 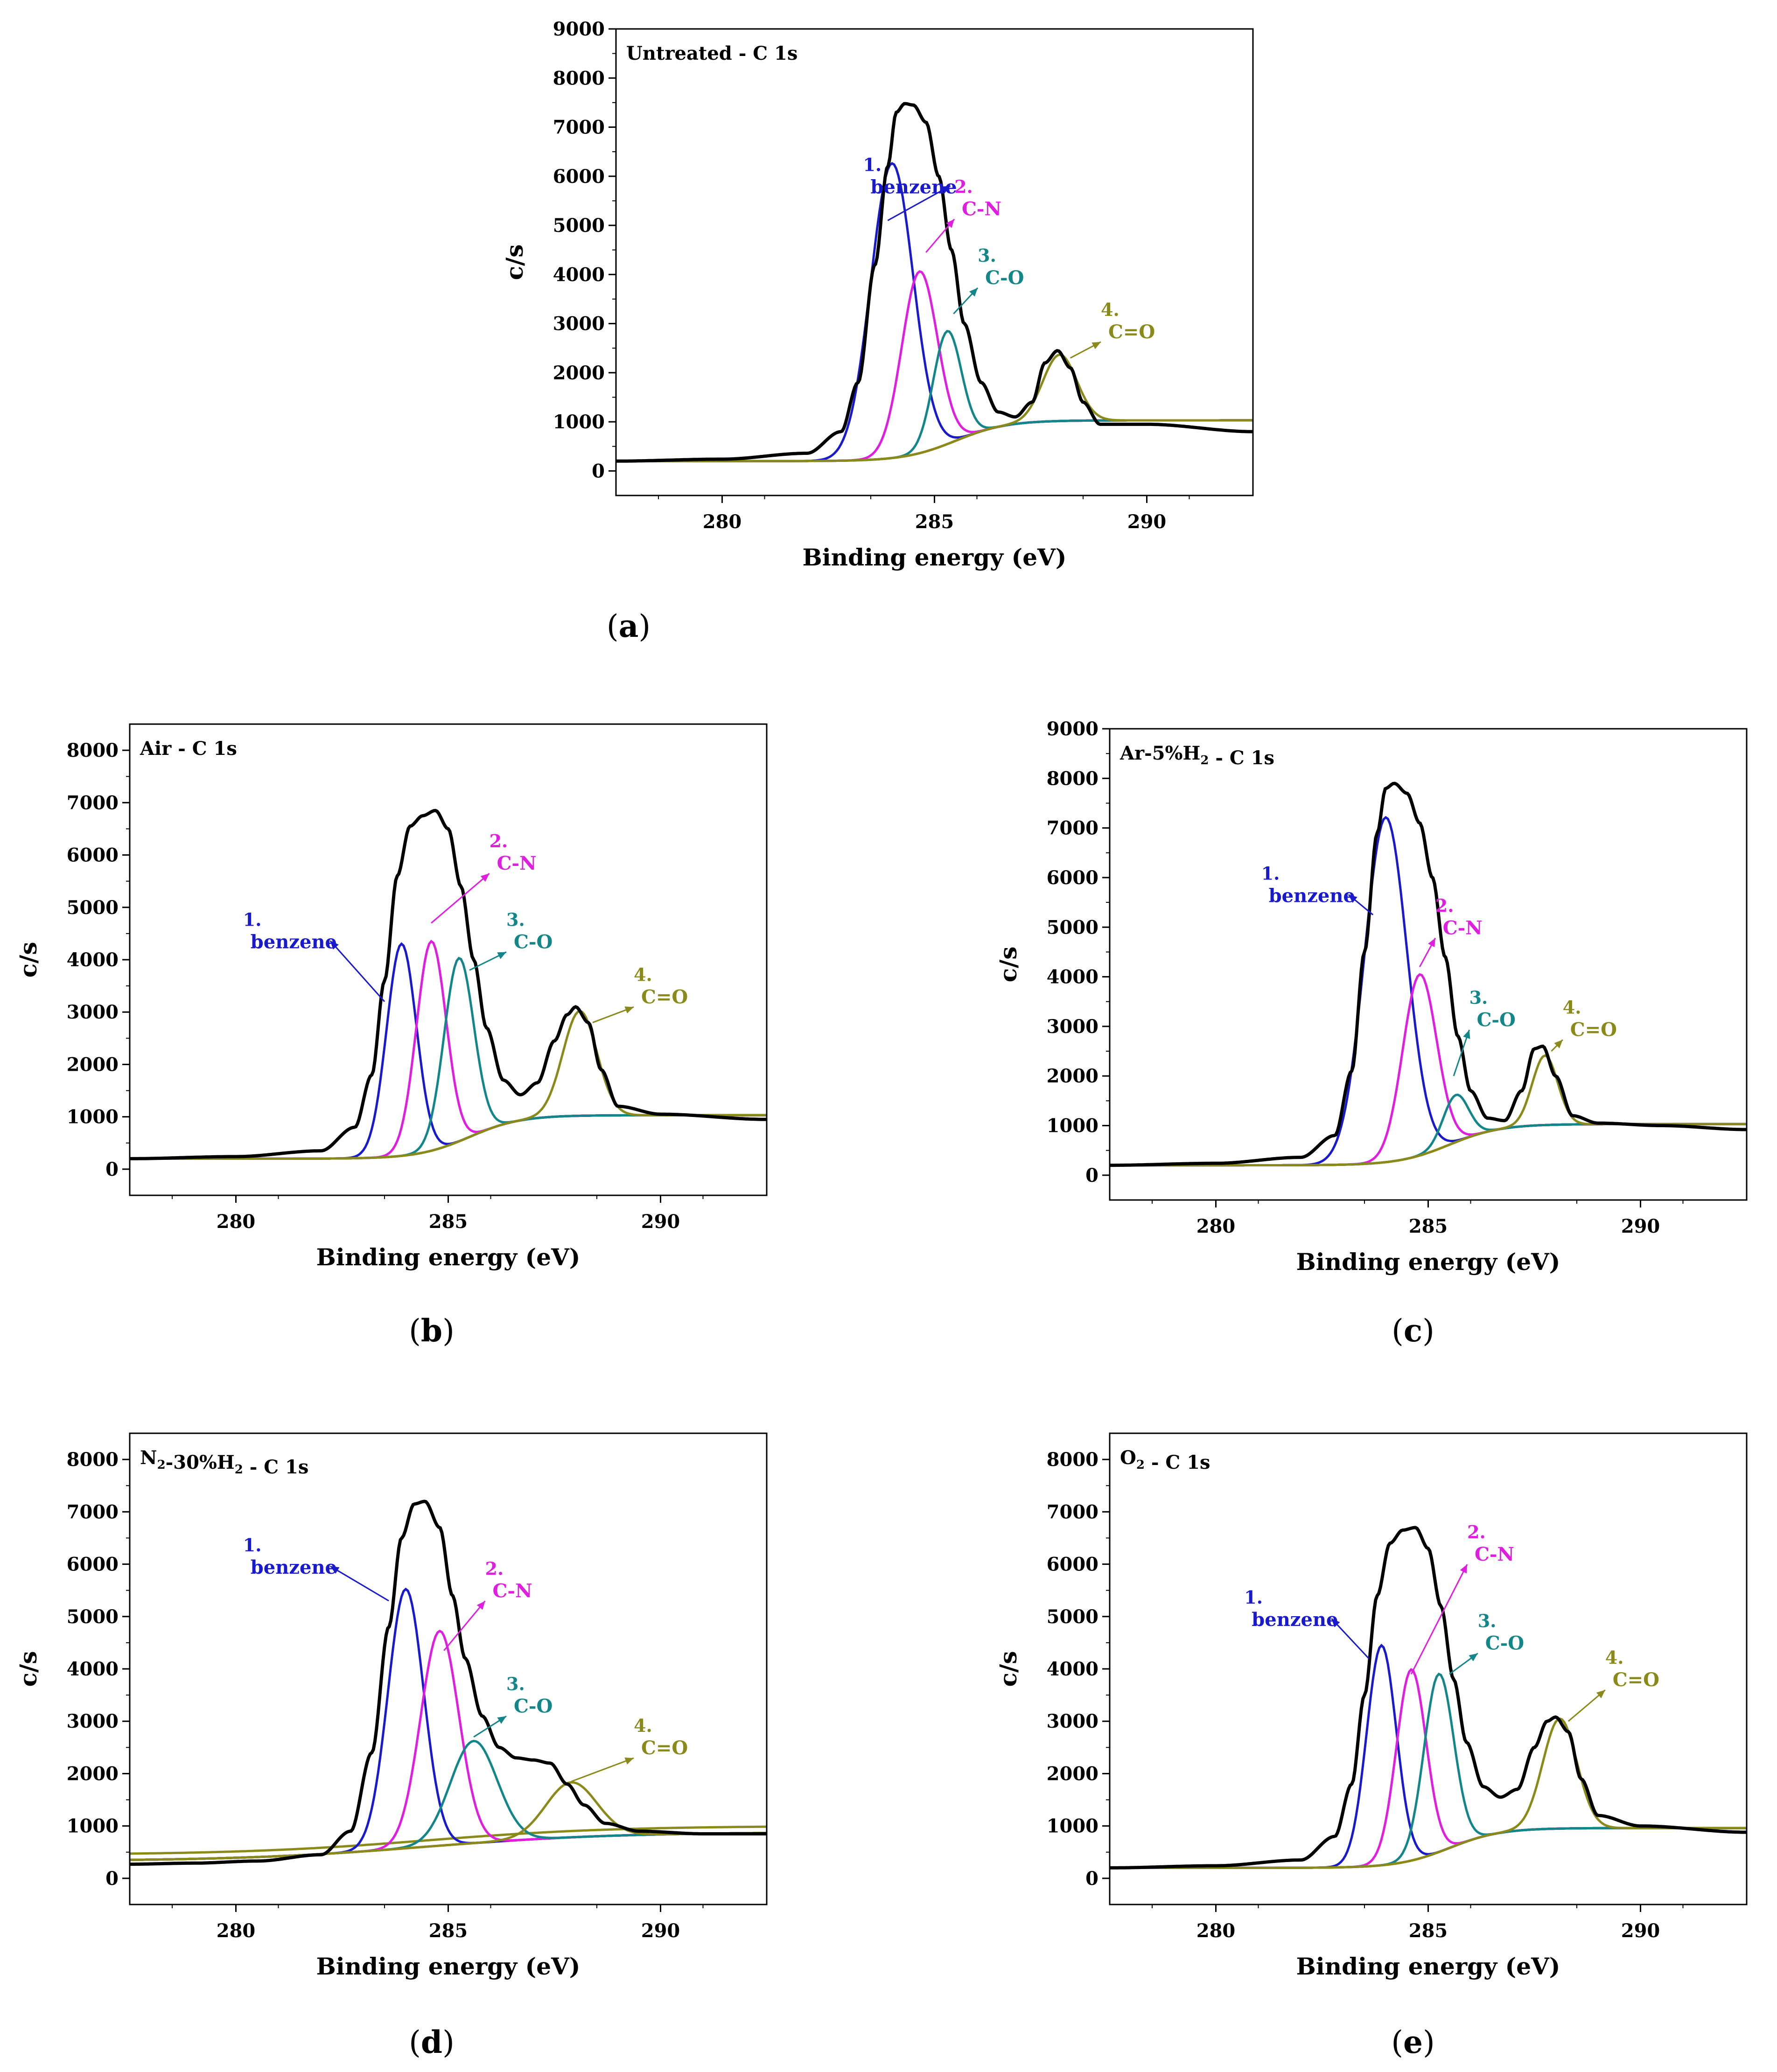 What do you see at coordinates (1216, 1226) in the screenshot?
I see `x-tick-label: 280` at bounding box center [1216, 1226].